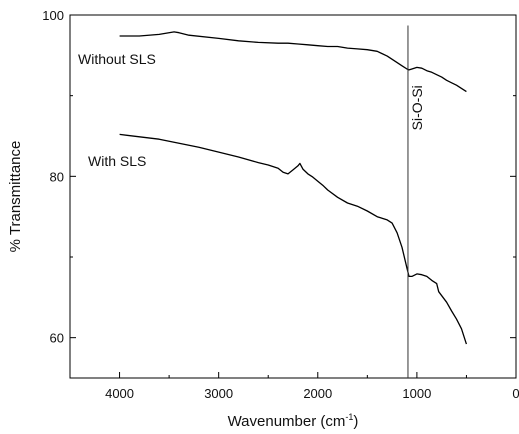  Describe the element at coordinates (218, 393) in the screenshot. I see `x-tick-label: 3000` at that location.